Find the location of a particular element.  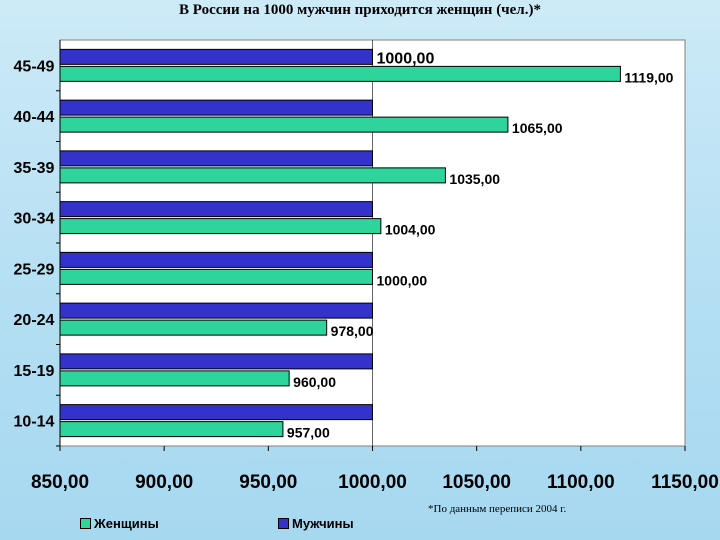

y-tick-label: 45-49 is located at coordinates (34, 66).